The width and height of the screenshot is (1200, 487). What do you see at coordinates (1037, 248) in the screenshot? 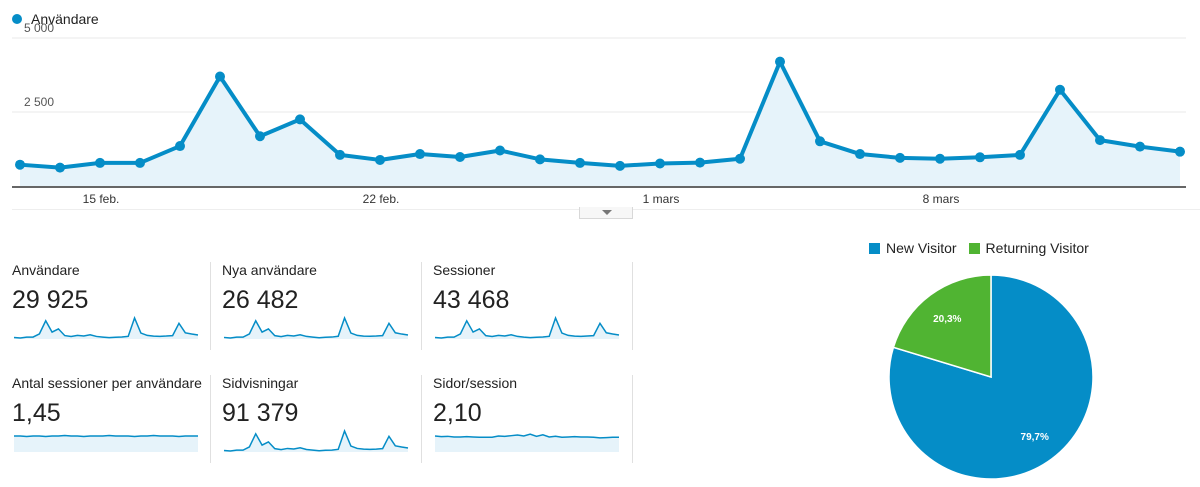
I see `pie-legend-label: Returning Visitor` at bounding box center [1037, 248].